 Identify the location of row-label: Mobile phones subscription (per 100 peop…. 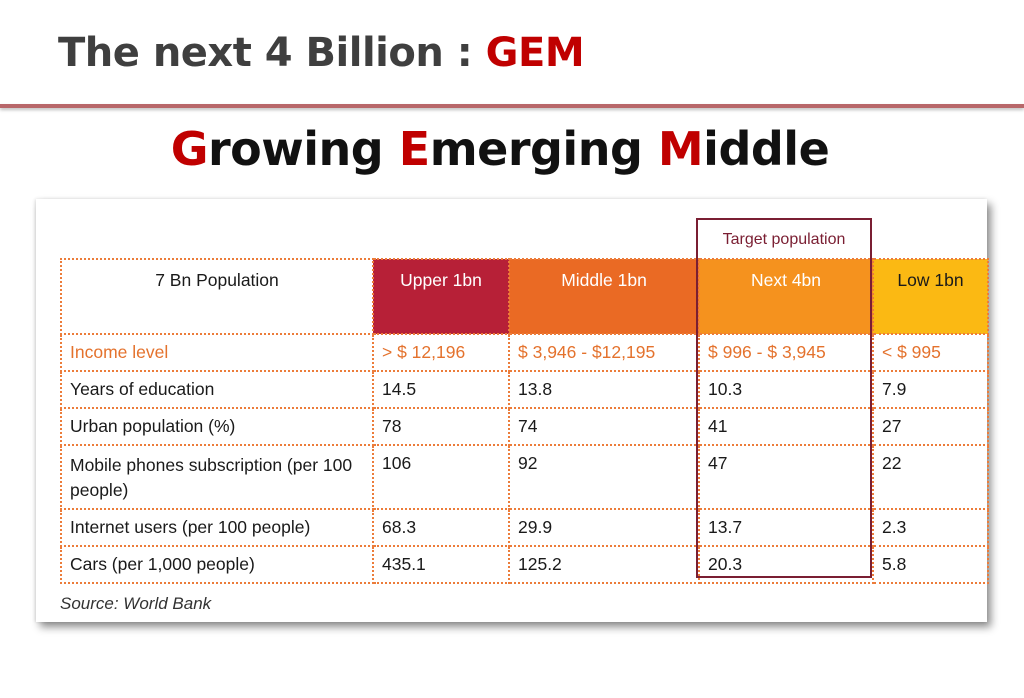
(217, 477).